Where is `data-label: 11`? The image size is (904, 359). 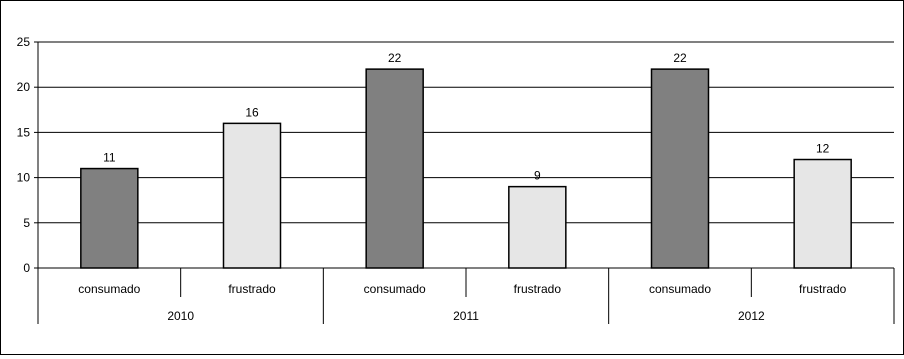
data-label: 11 is located at coordinates (109, 158).